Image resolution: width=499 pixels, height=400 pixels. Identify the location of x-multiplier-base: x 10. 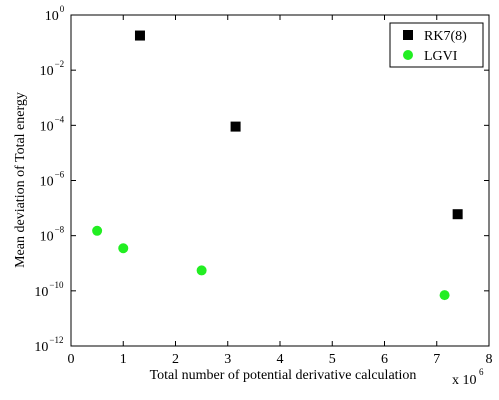
(464, 380).